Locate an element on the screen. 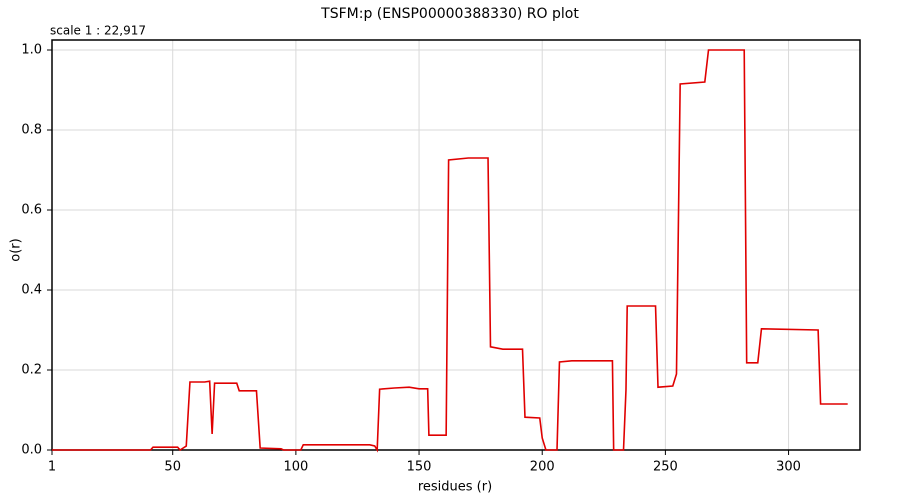  x-tick-label: 1 is located at coordinates (52, 467).